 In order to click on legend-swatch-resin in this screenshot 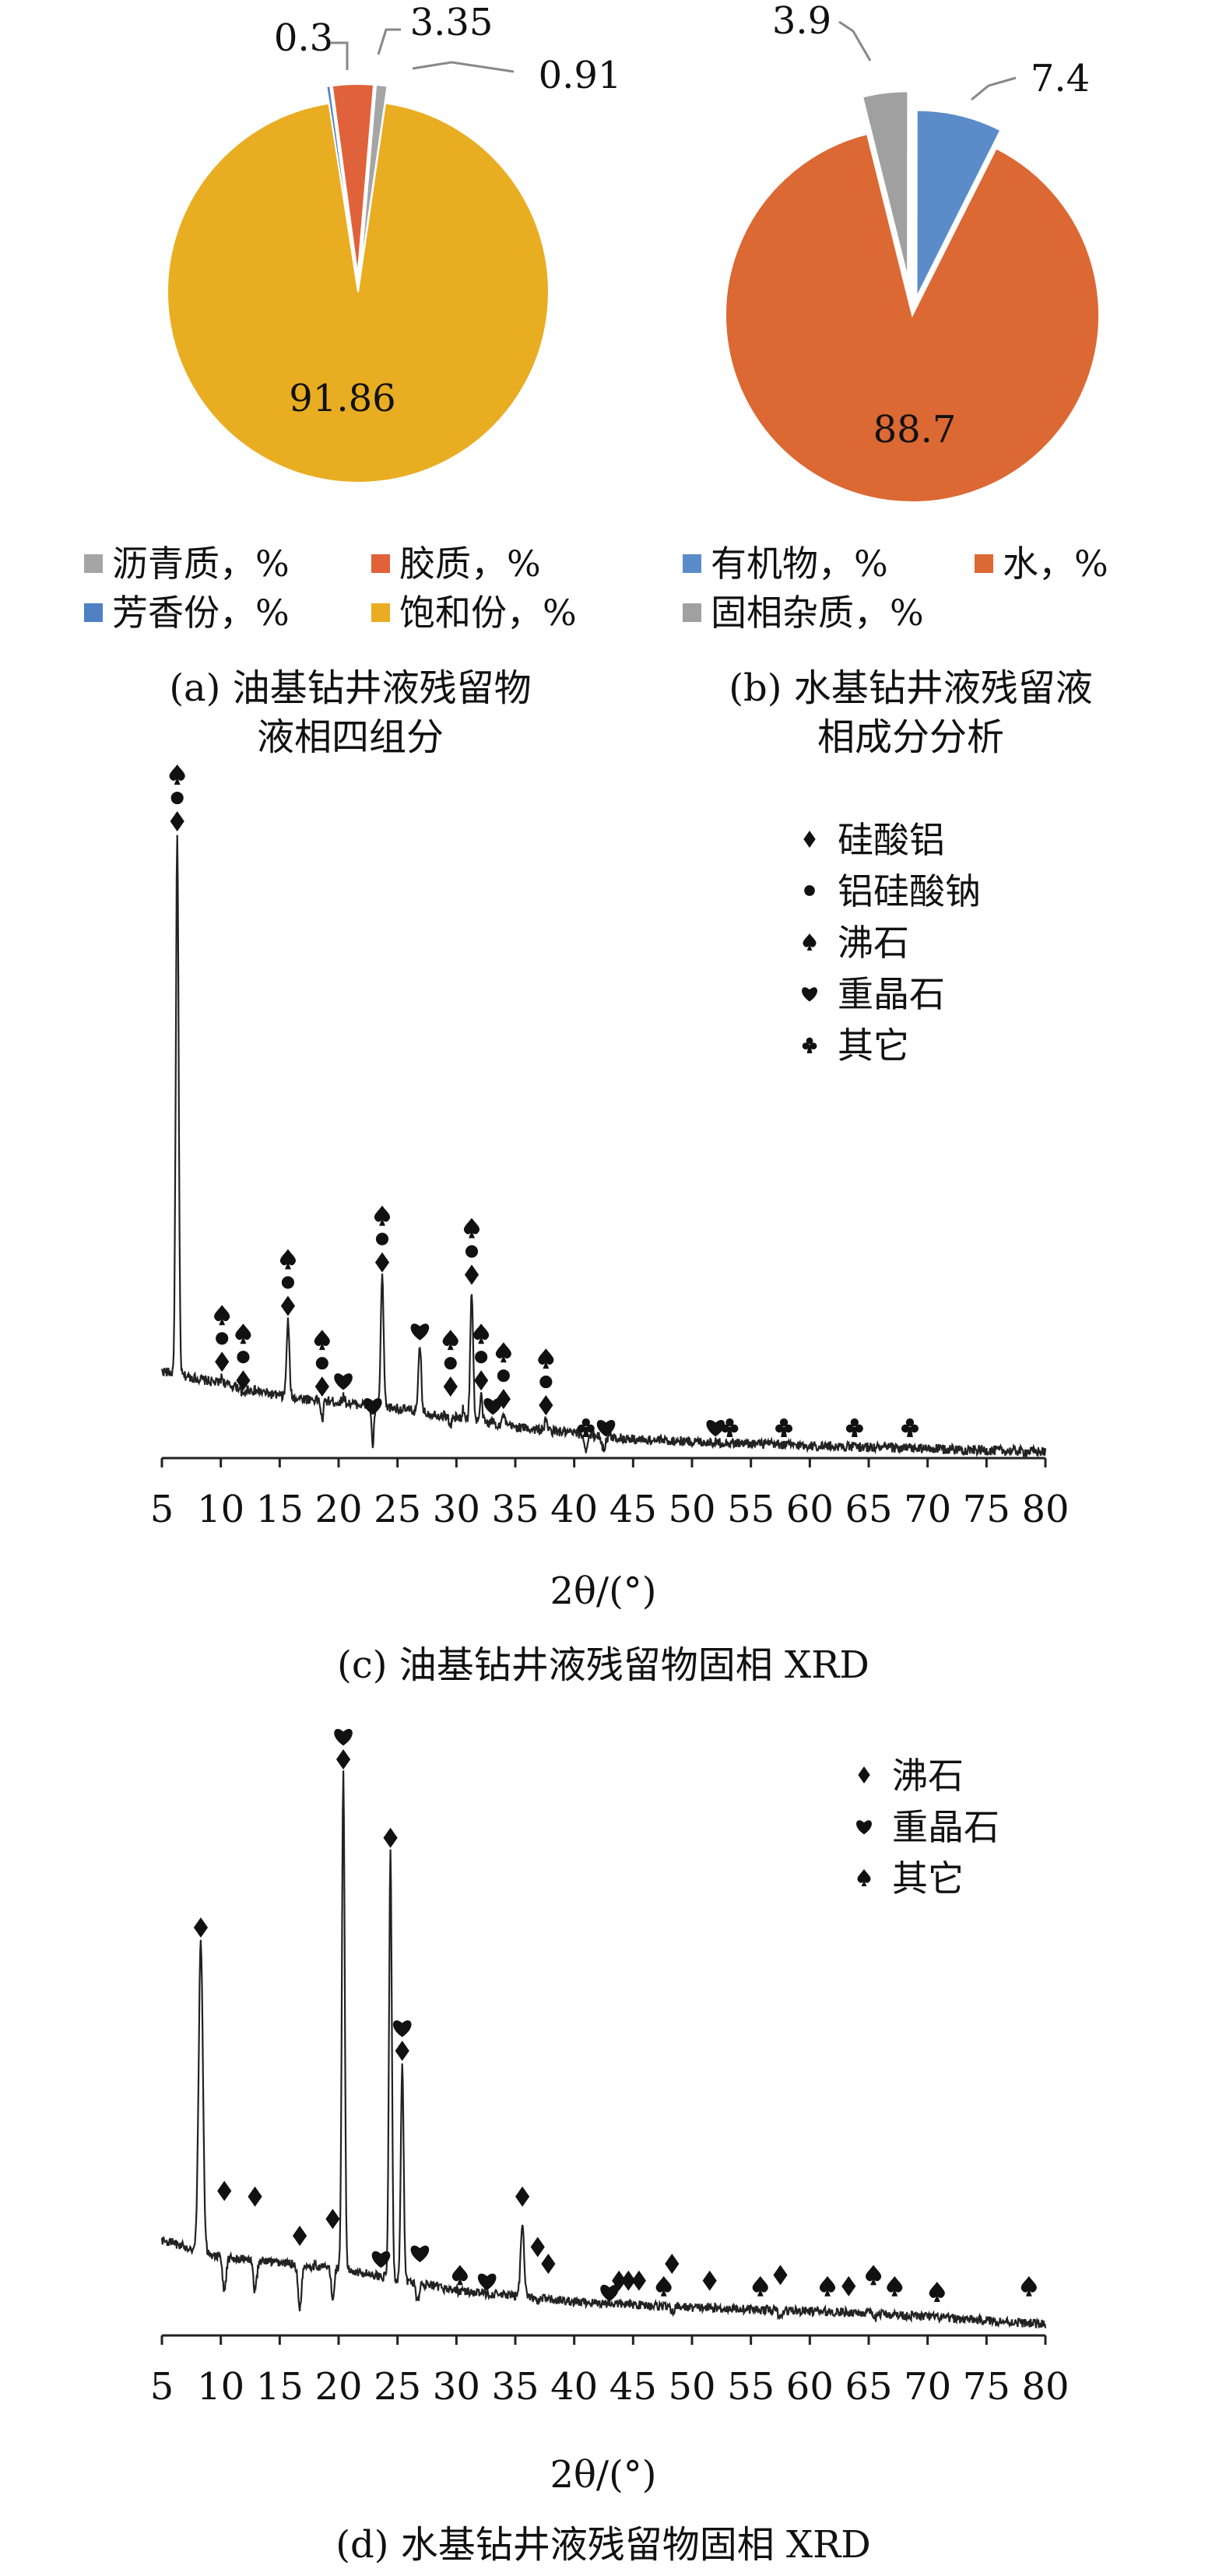, I will do `click(380, 563)`.